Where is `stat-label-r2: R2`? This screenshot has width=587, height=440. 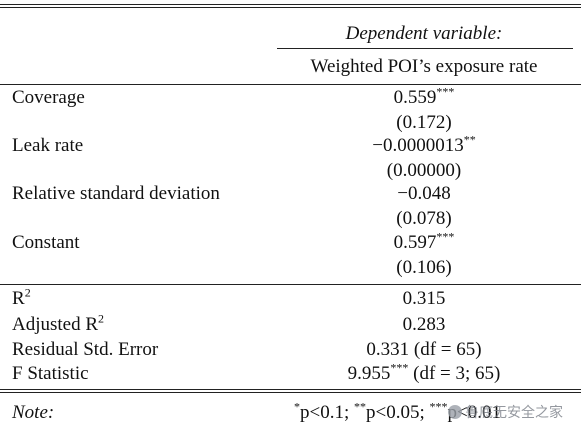
stat-label-r2: R2 is located at coordinates (21, 297).